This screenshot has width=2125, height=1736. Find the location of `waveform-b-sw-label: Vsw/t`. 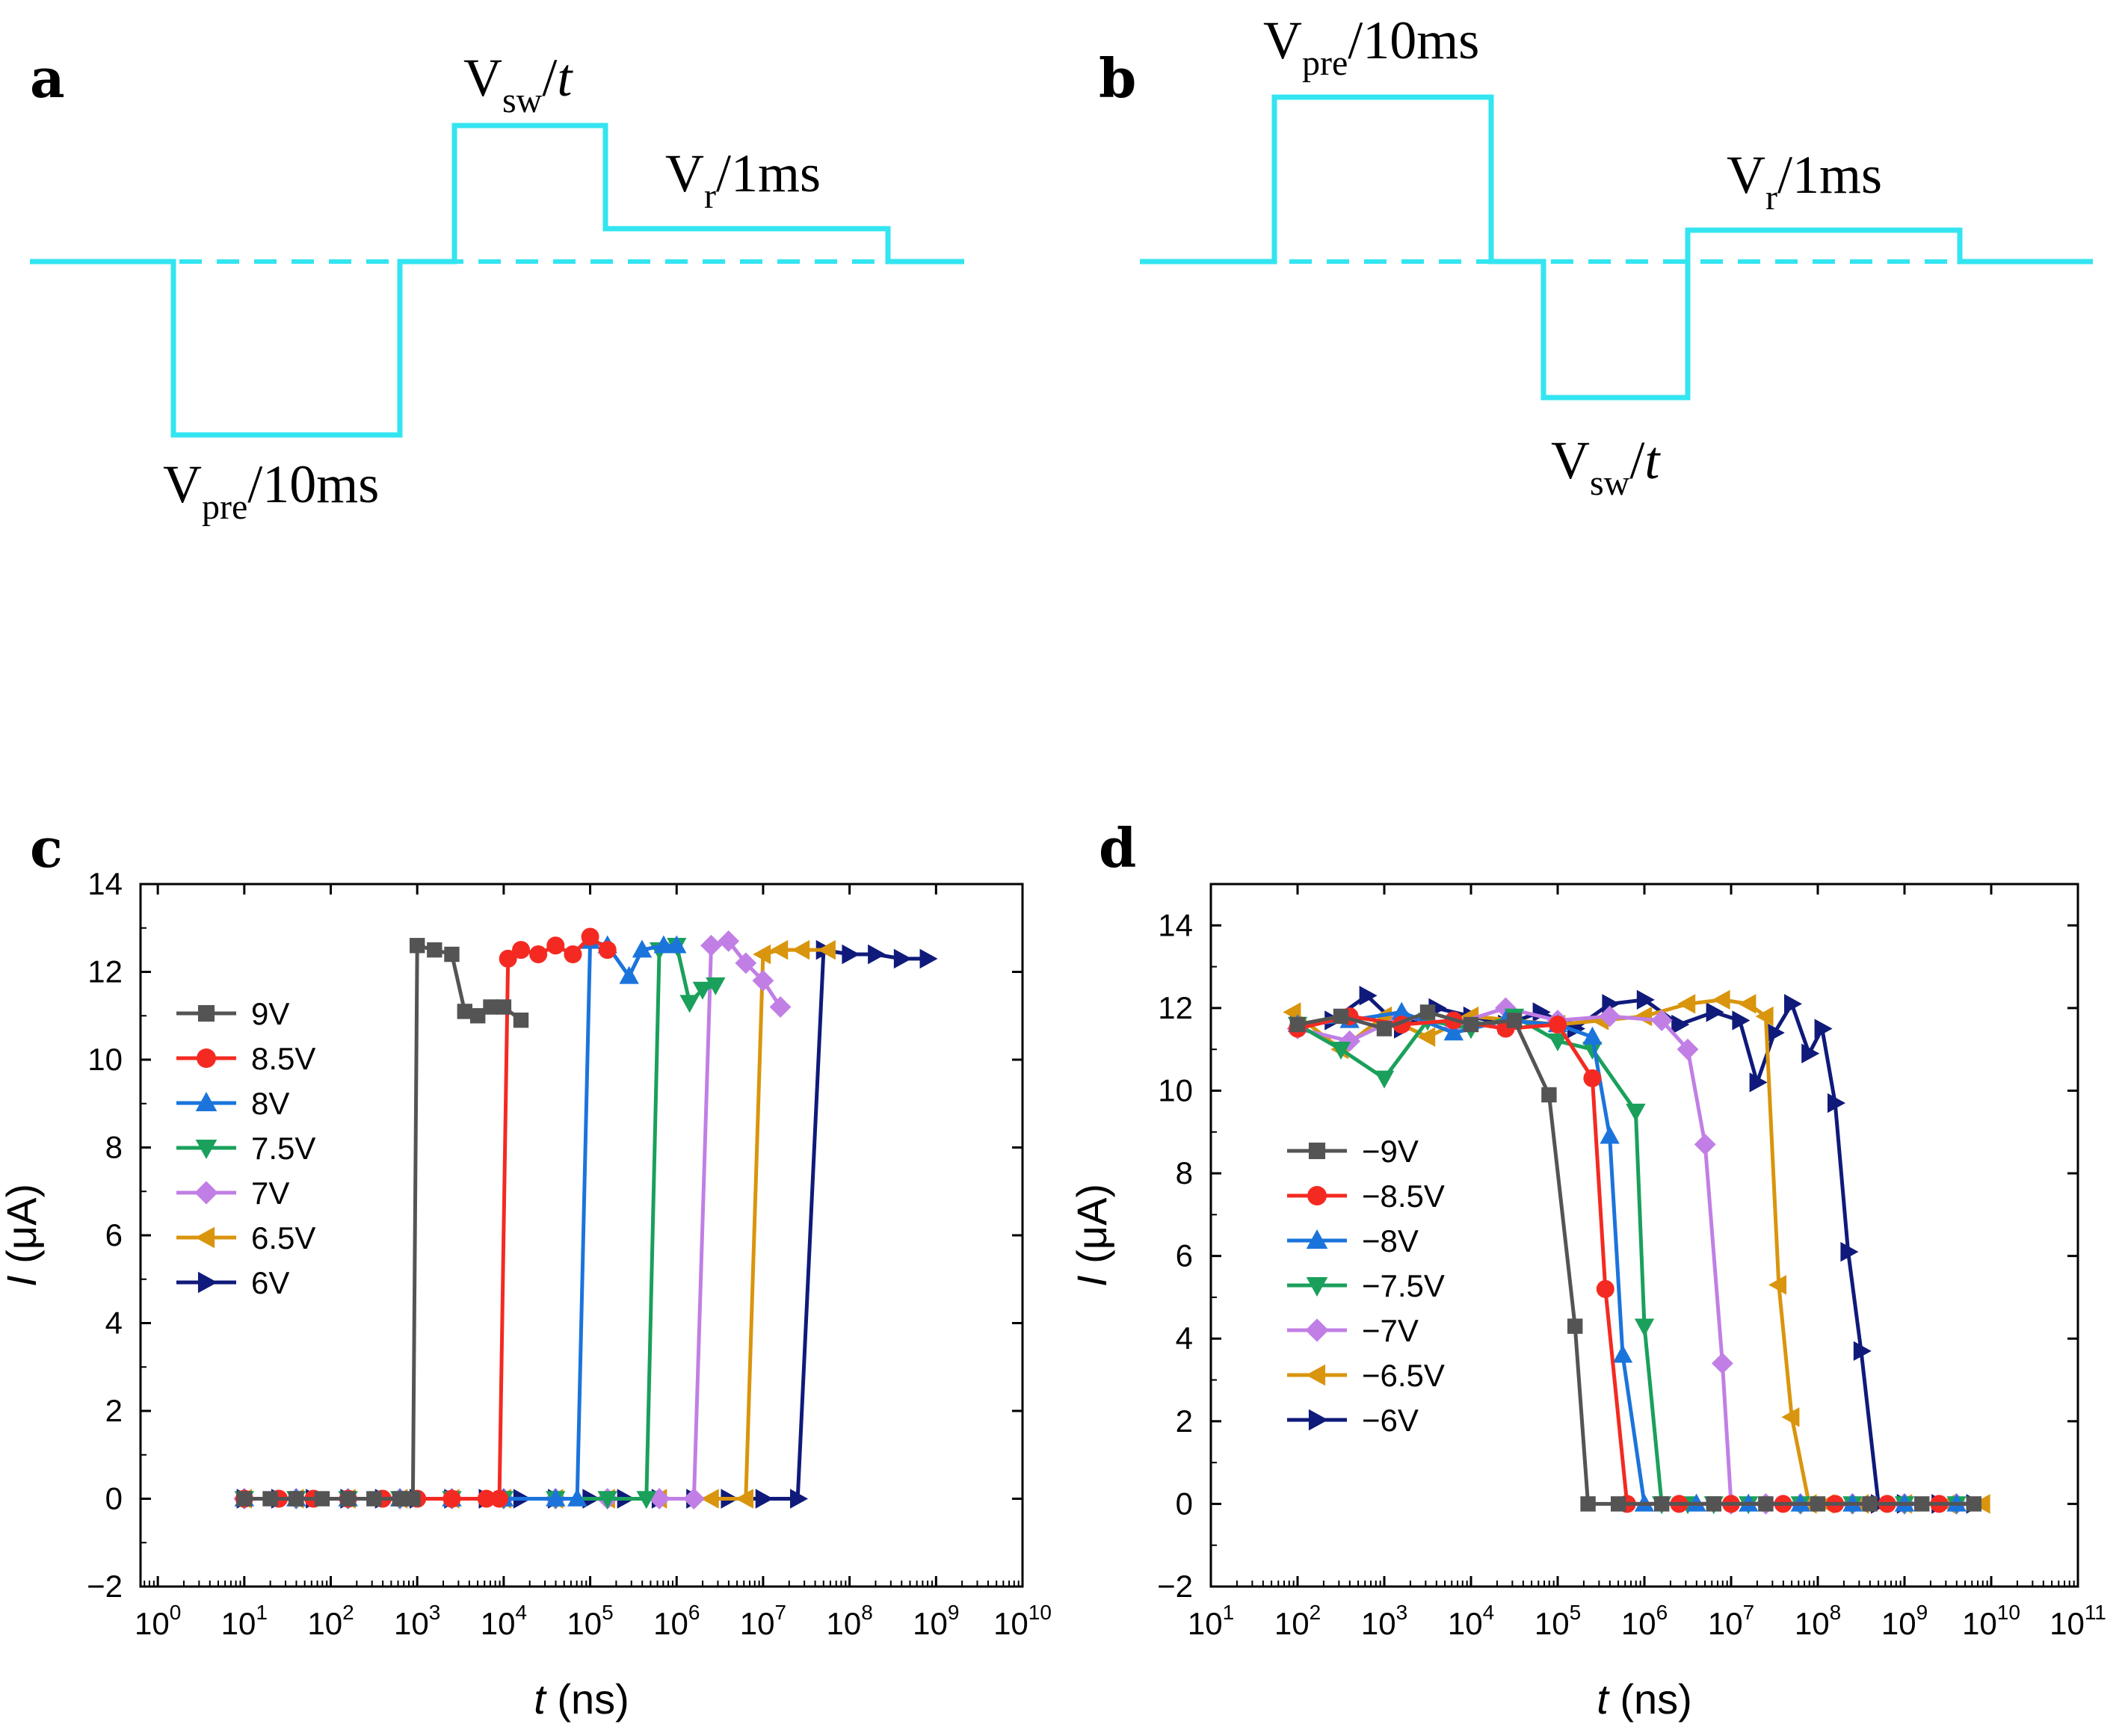

waveform-b-sw-label: Vsw/t is located at coordinates (1606, 466).